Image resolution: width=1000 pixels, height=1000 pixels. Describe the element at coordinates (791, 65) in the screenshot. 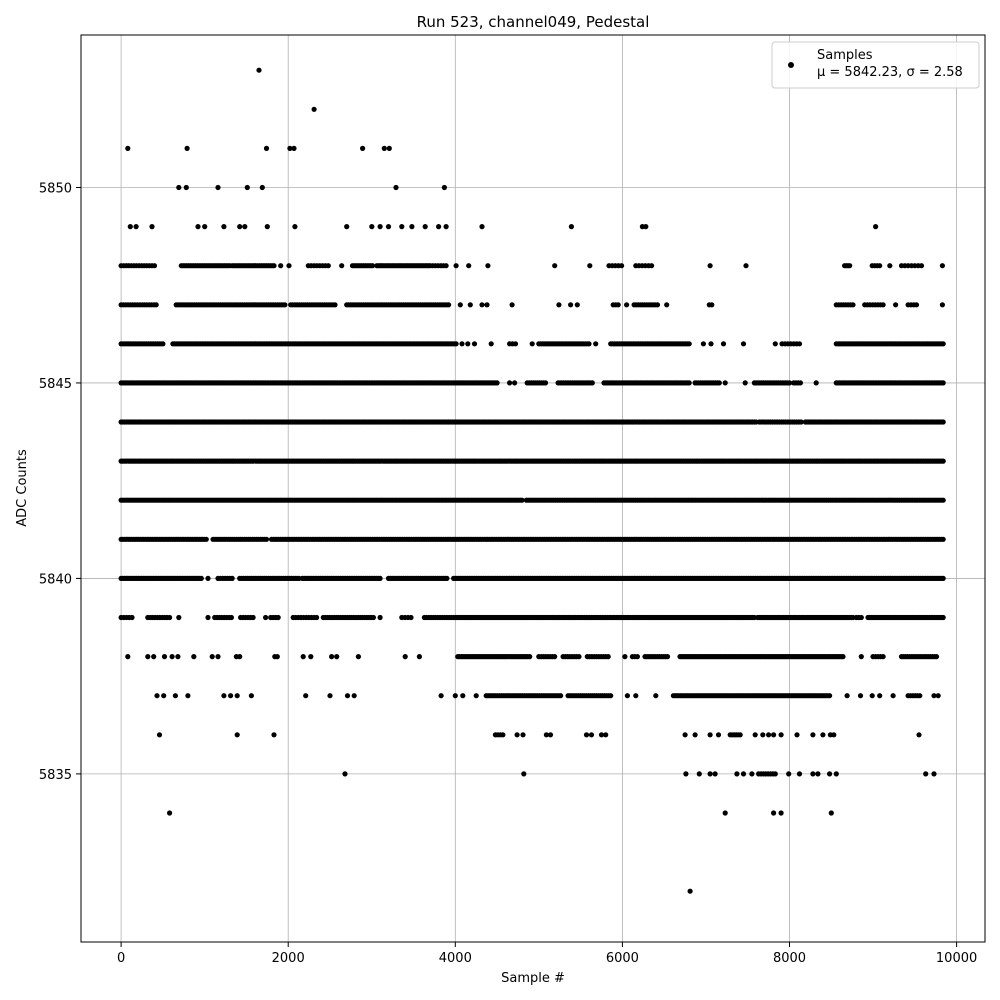

I see `legend-marker` at that location.